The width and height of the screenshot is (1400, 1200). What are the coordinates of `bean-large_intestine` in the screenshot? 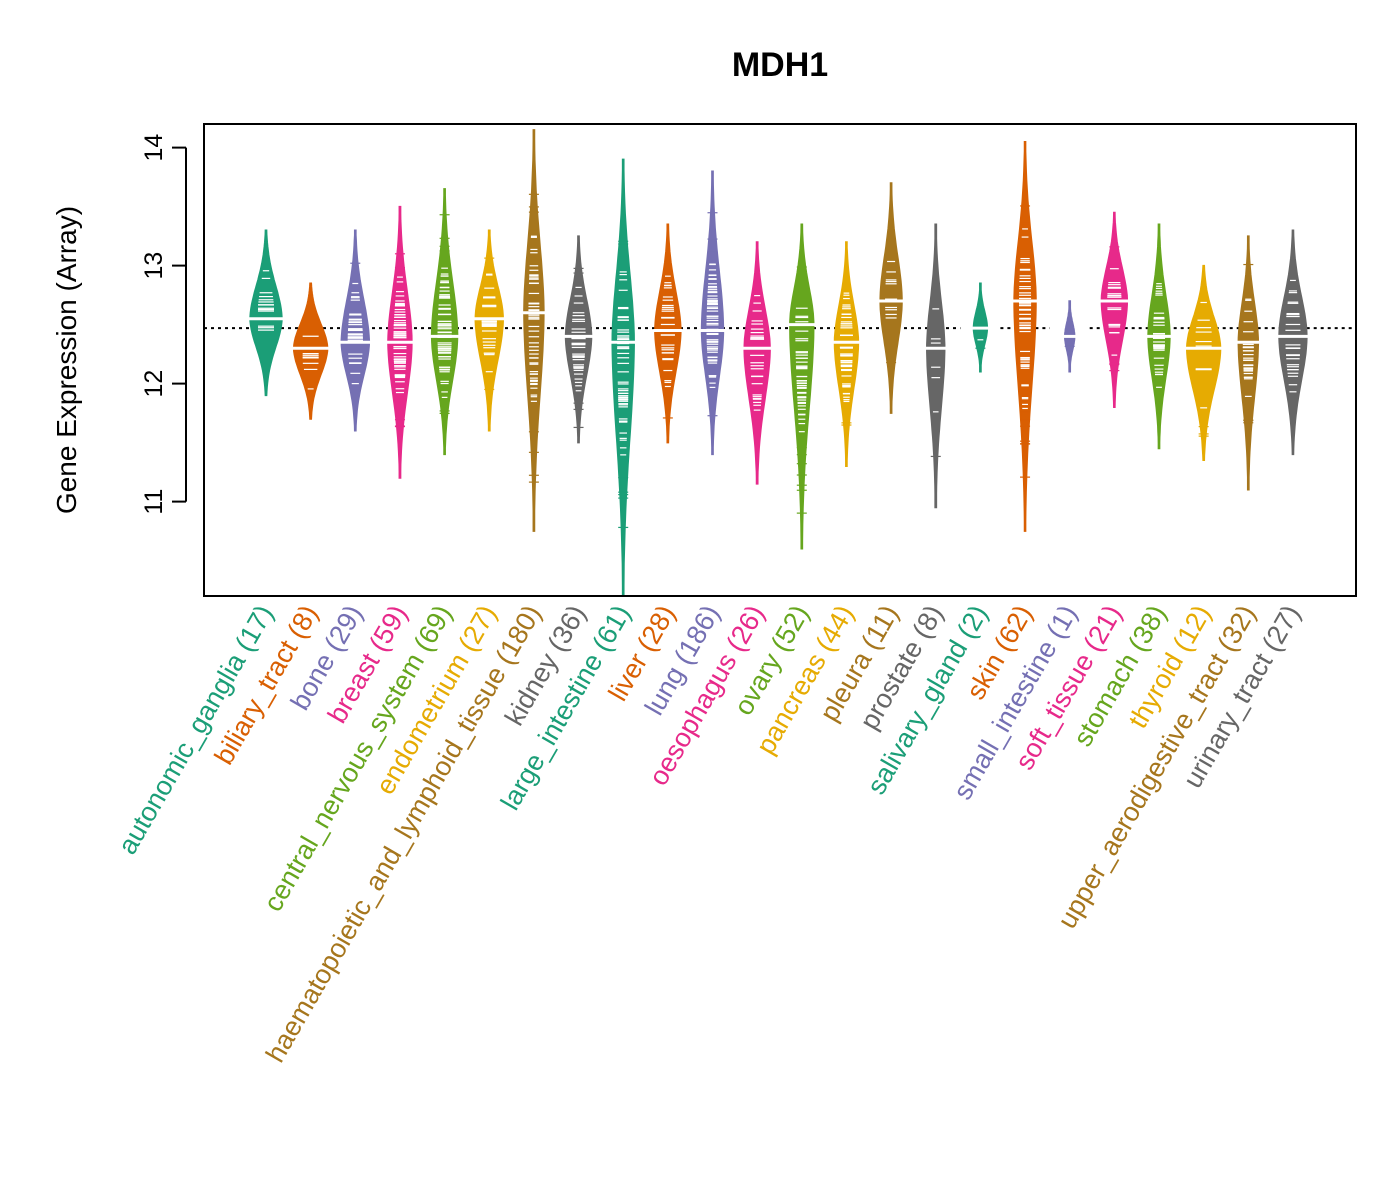 It's located at (623, 377).